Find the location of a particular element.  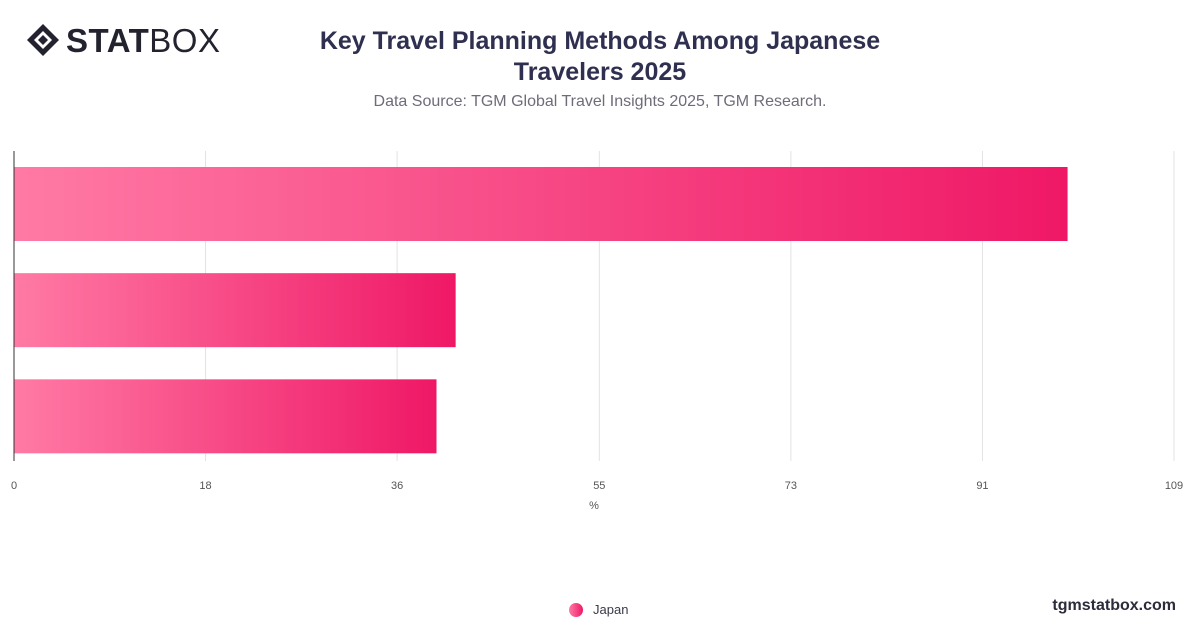

logo-text-light: BOX is located at coordinates (185, 40).